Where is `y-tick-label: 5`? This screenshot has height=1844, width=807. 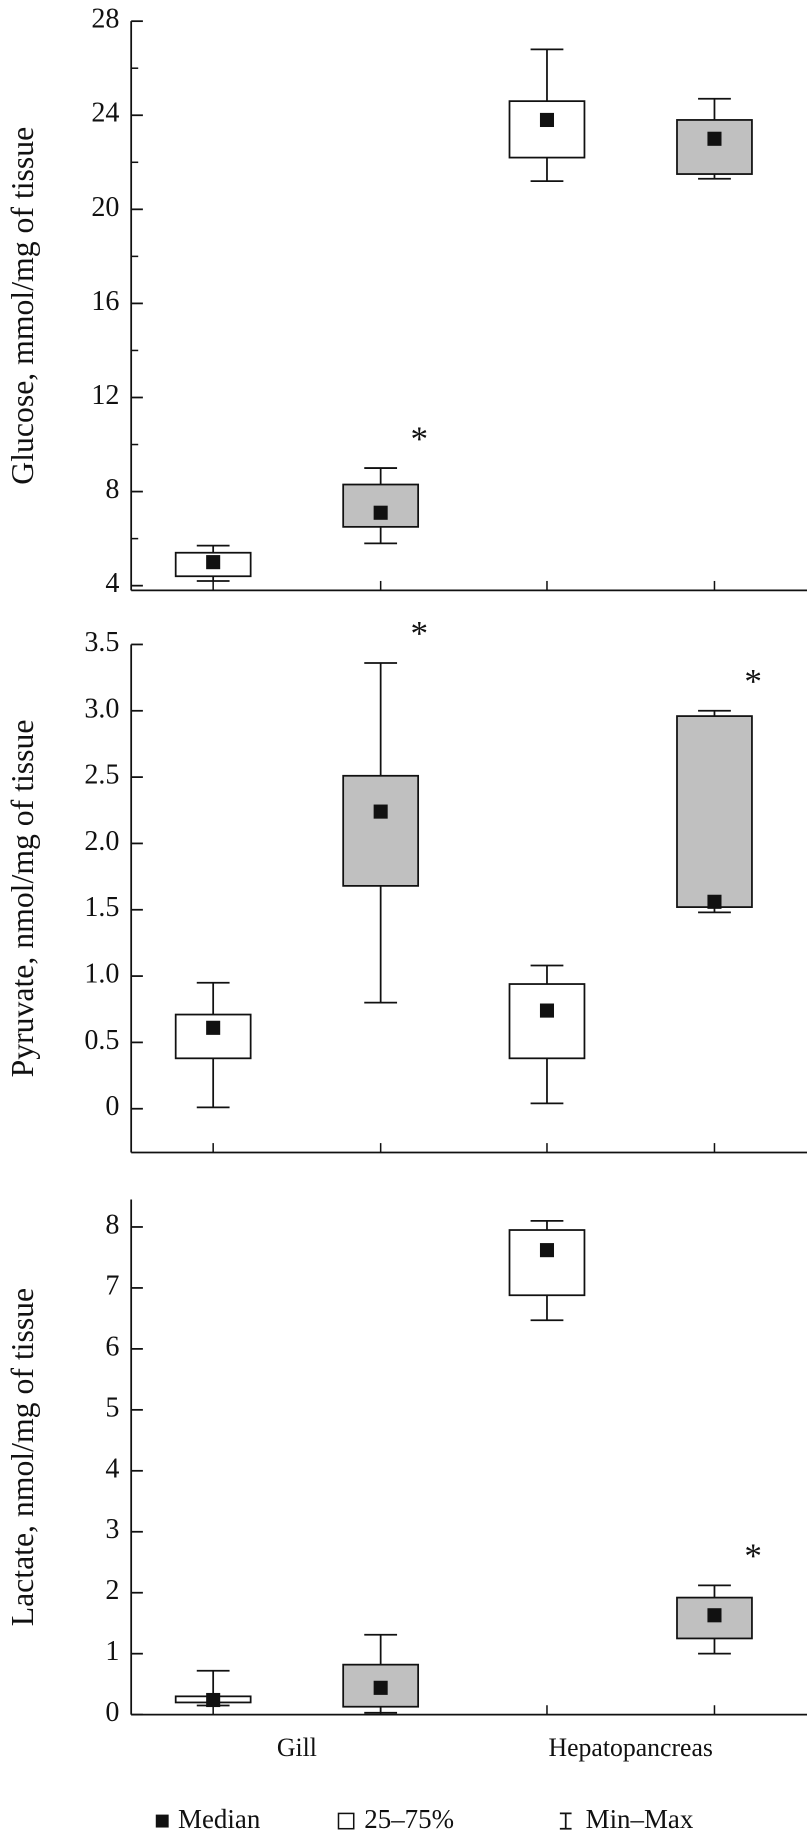 y-tick-label: 5 is located at coordinates (112, 1407).